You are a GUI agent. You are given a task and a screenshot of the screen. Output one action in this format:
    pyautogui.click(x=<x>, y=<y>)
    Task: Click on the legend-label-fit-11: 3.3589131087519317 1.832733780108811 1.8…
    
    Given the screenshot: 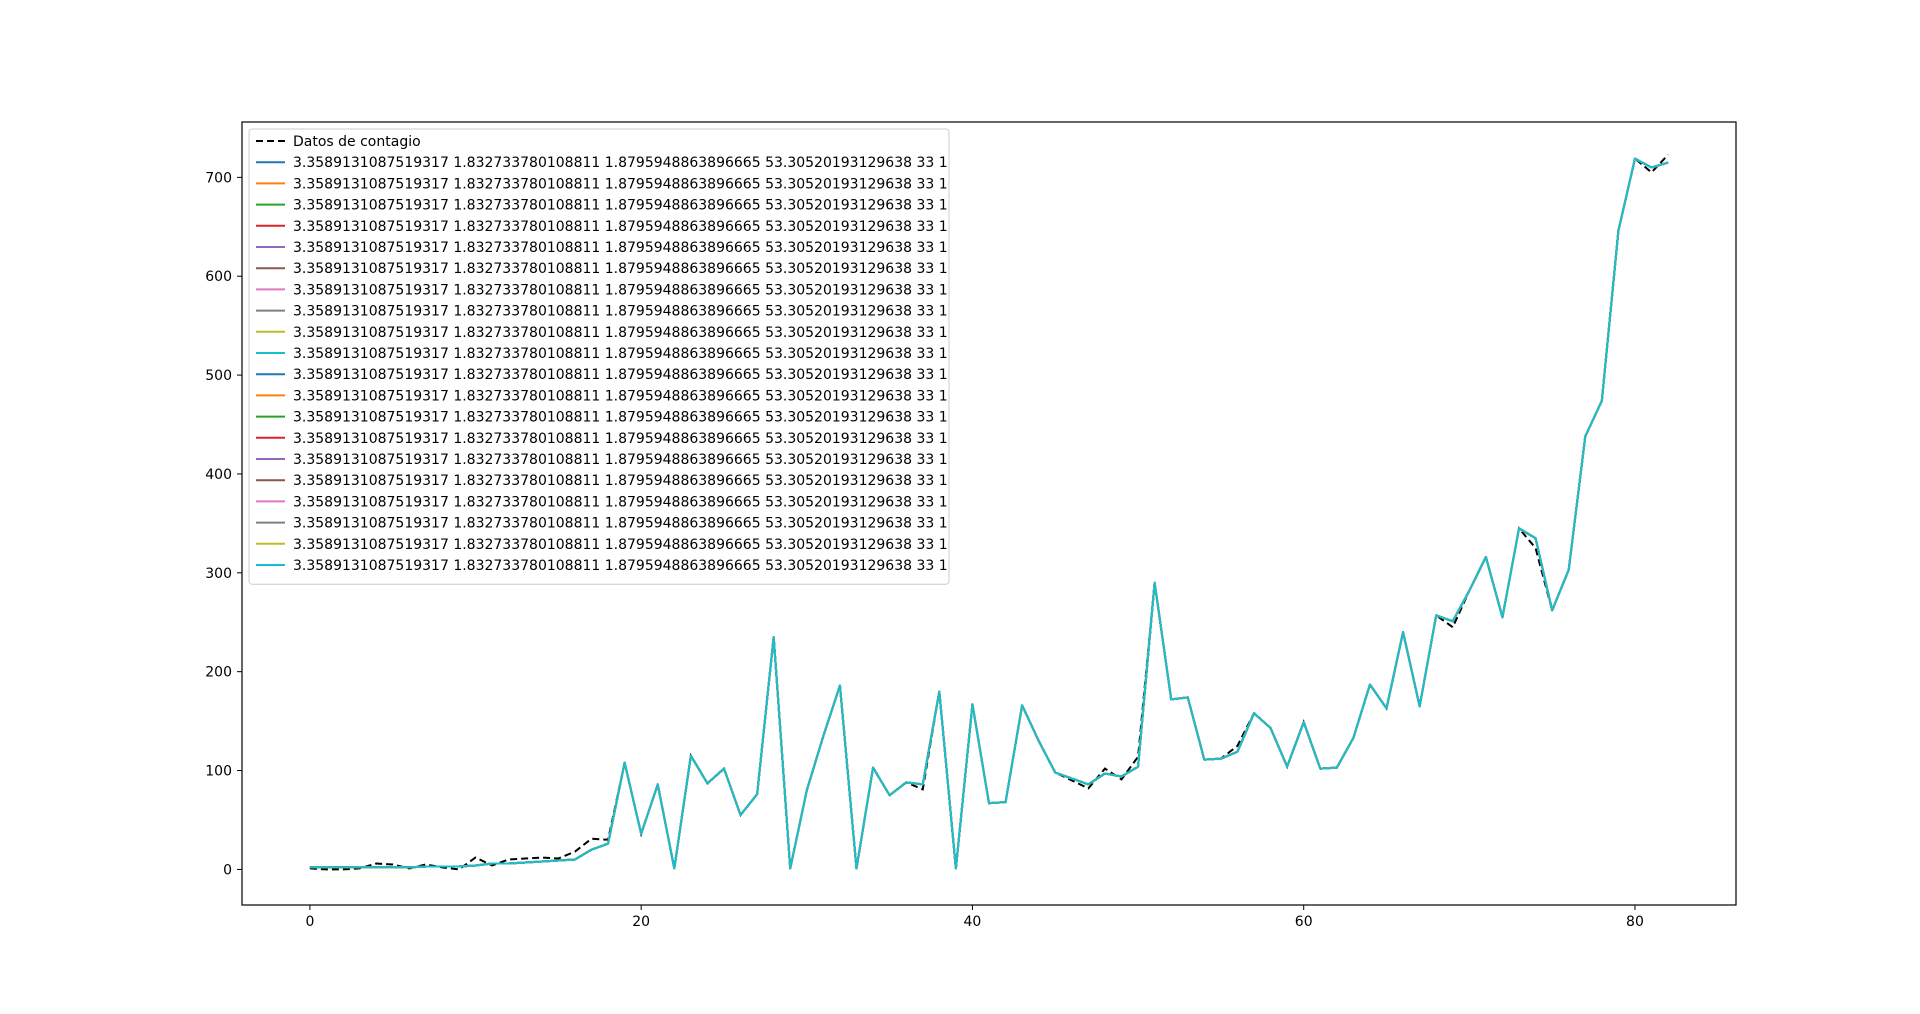 What is the action you would take?
    pyautogui.click(x=620, y=375)
    